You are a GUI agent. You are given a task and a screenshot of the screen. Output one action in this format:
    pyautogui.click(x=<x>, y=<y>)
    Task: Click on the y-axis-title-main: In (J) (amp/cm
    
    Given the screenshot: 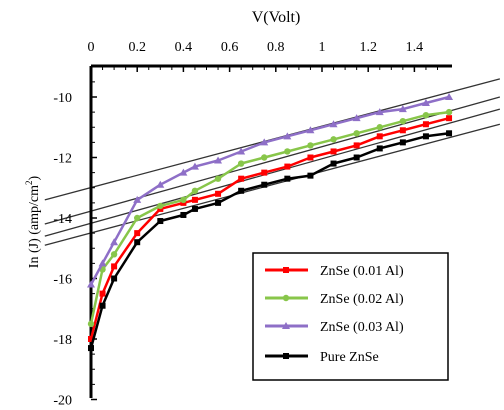 What is the action you would take?
    pyautogui.click(x=34, y=226)
    